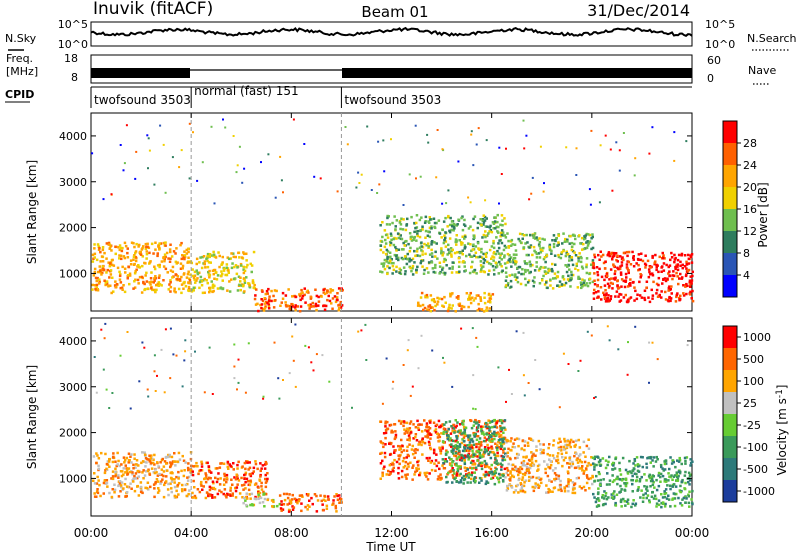 The width and height of the screenshot is (800, 554). I want to click on colorbar-tick-label: 24, so click(750, 165).